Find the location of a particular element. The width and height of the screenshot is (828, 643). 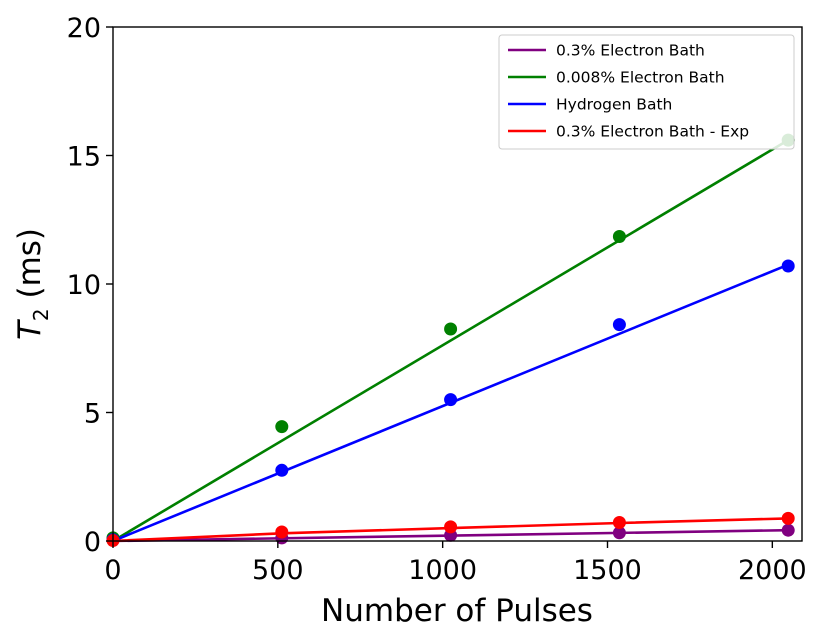

x-tick-label: 1500 is located at coordinates (607, 570).